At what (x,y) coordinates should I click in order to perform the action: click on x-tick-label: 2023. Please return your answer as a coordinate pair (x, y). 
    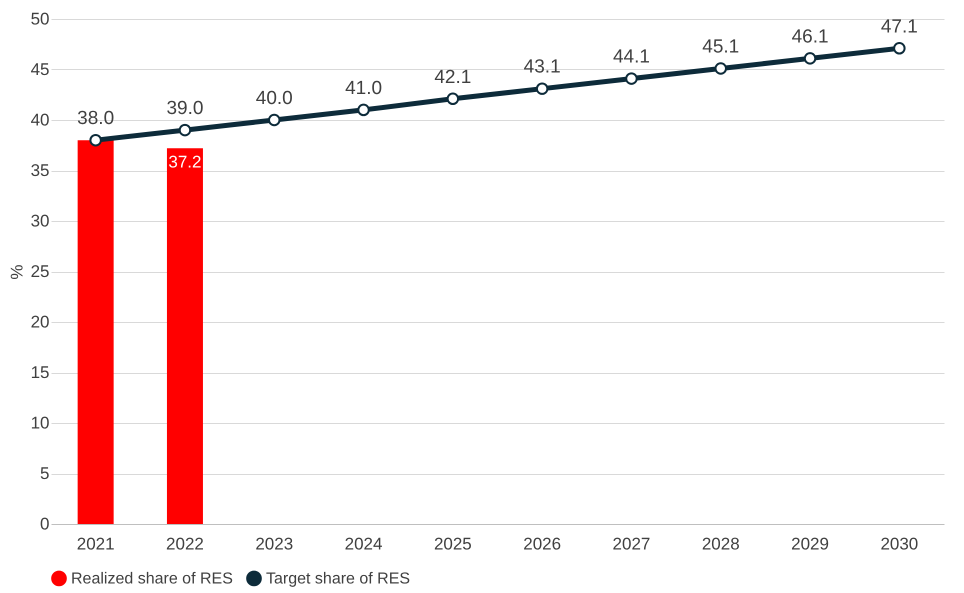
    Looking at the image, I should click on (274, 544).